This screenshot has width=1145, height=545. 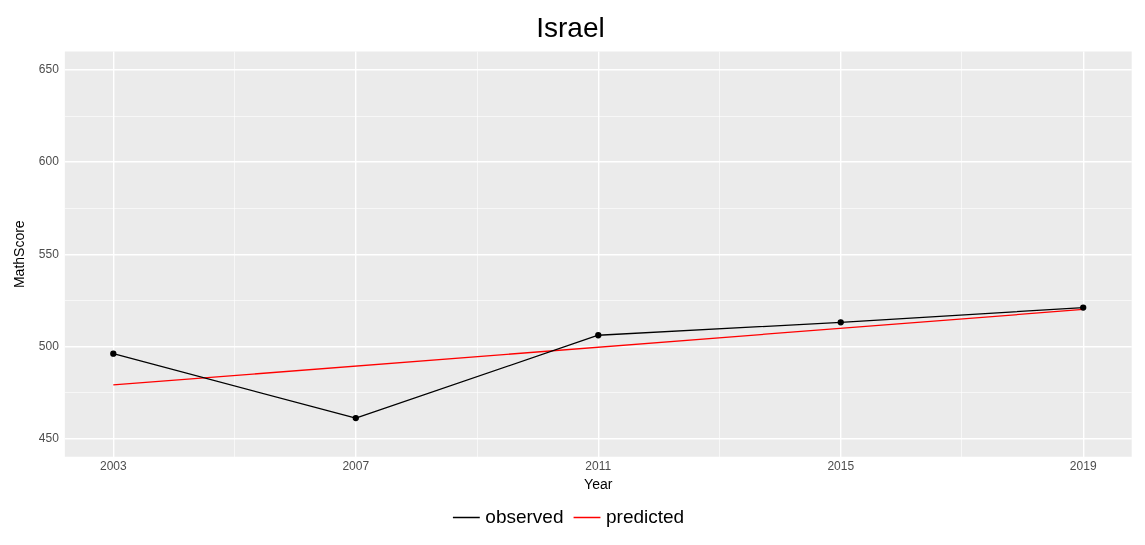 What do you see at coordinates (19, 254) in the screenshot?
I see `y-axis-title: MathScore` at bounding box center [19, 254].